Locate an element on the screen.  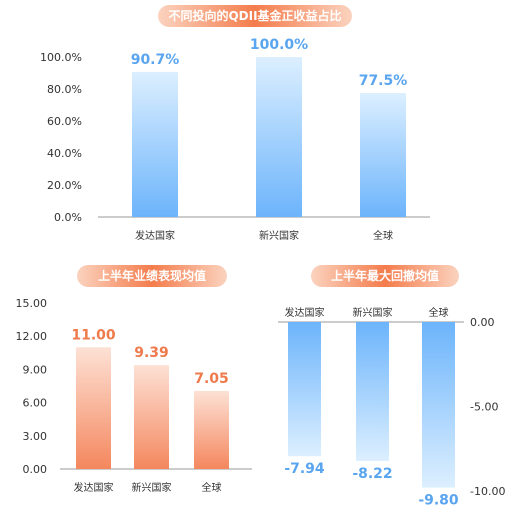
c2-data-label: 9.39 is located at coordinates (151, 353).